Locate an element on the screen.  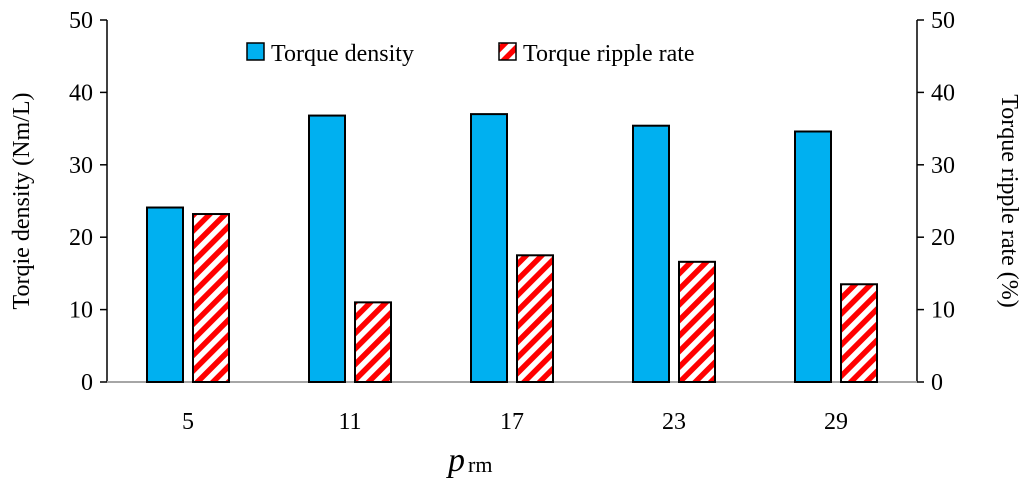
x-axis-title: p rm is located at coordinates (469, 460).